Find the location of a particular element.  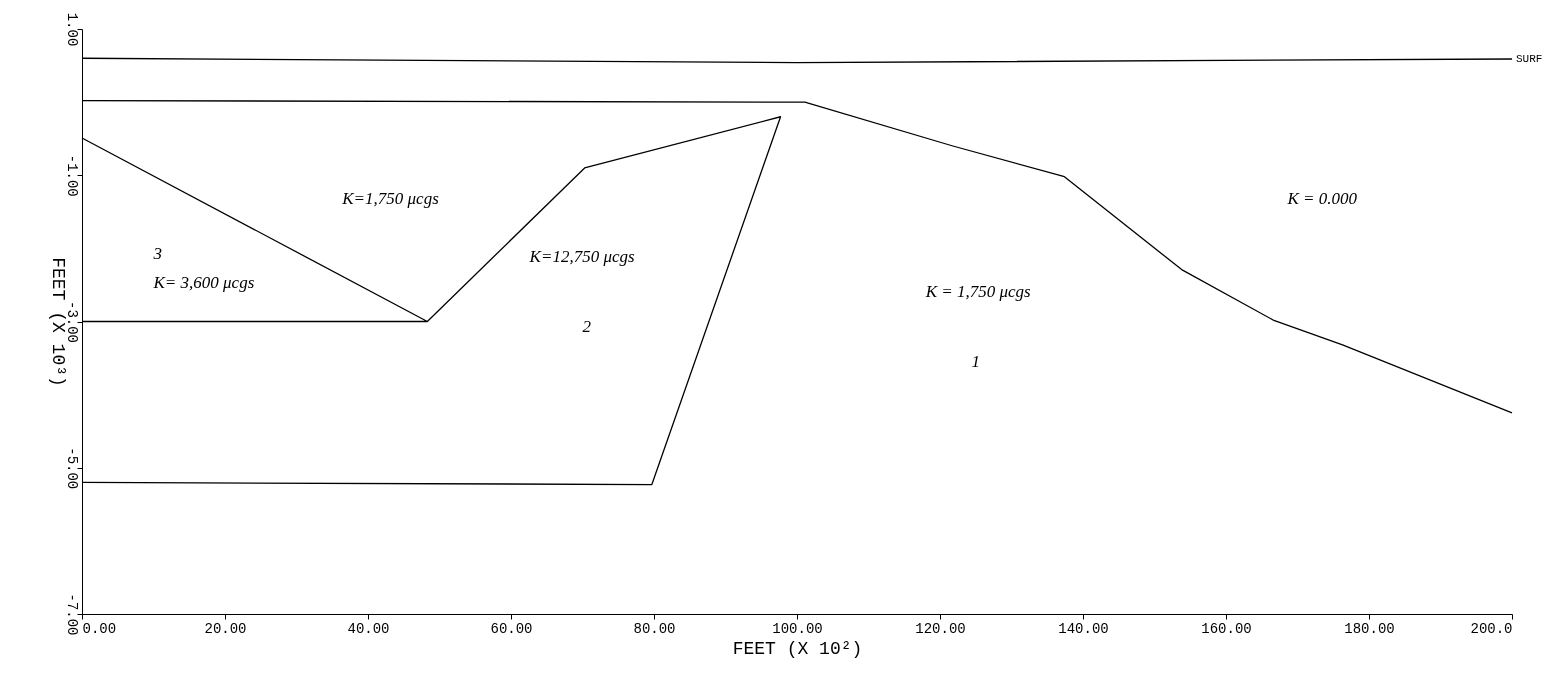

x-tick-label: 0.00 is located at coordinates (99, 628).